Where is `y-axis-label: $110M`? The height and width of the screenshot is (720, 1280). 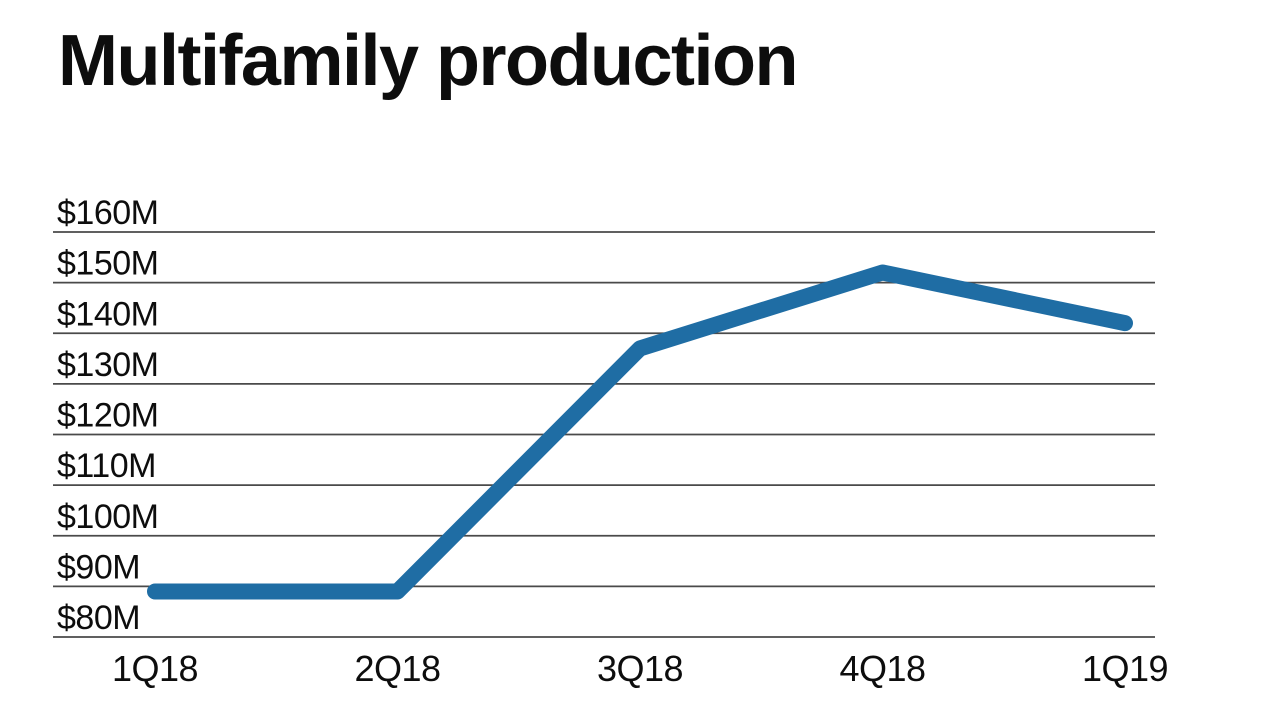 y-axis-label: $110M is located at coordinates (106, 466).